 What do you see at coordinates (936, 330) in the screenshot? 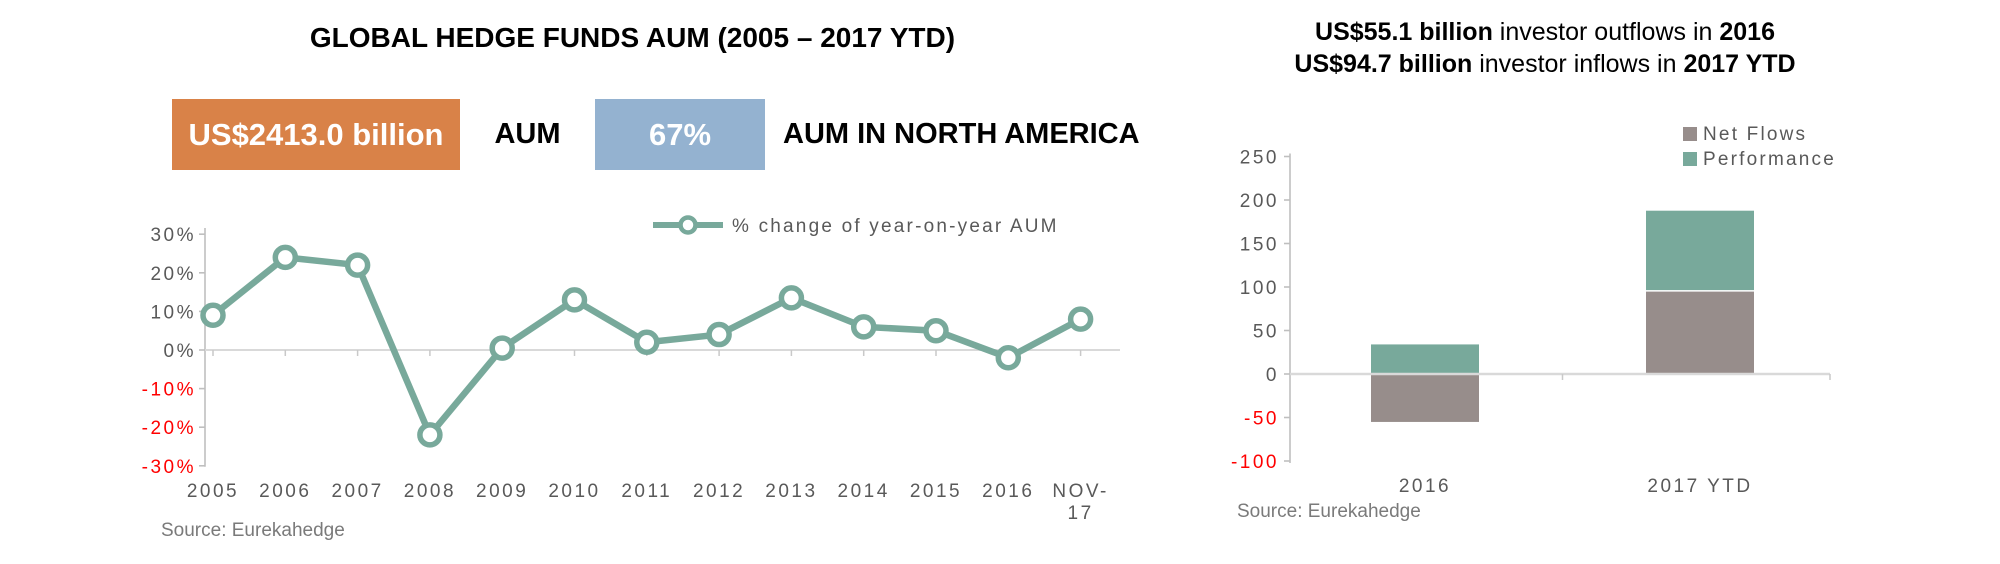
I see `data-point-2015` at bounding box center [936, 330].